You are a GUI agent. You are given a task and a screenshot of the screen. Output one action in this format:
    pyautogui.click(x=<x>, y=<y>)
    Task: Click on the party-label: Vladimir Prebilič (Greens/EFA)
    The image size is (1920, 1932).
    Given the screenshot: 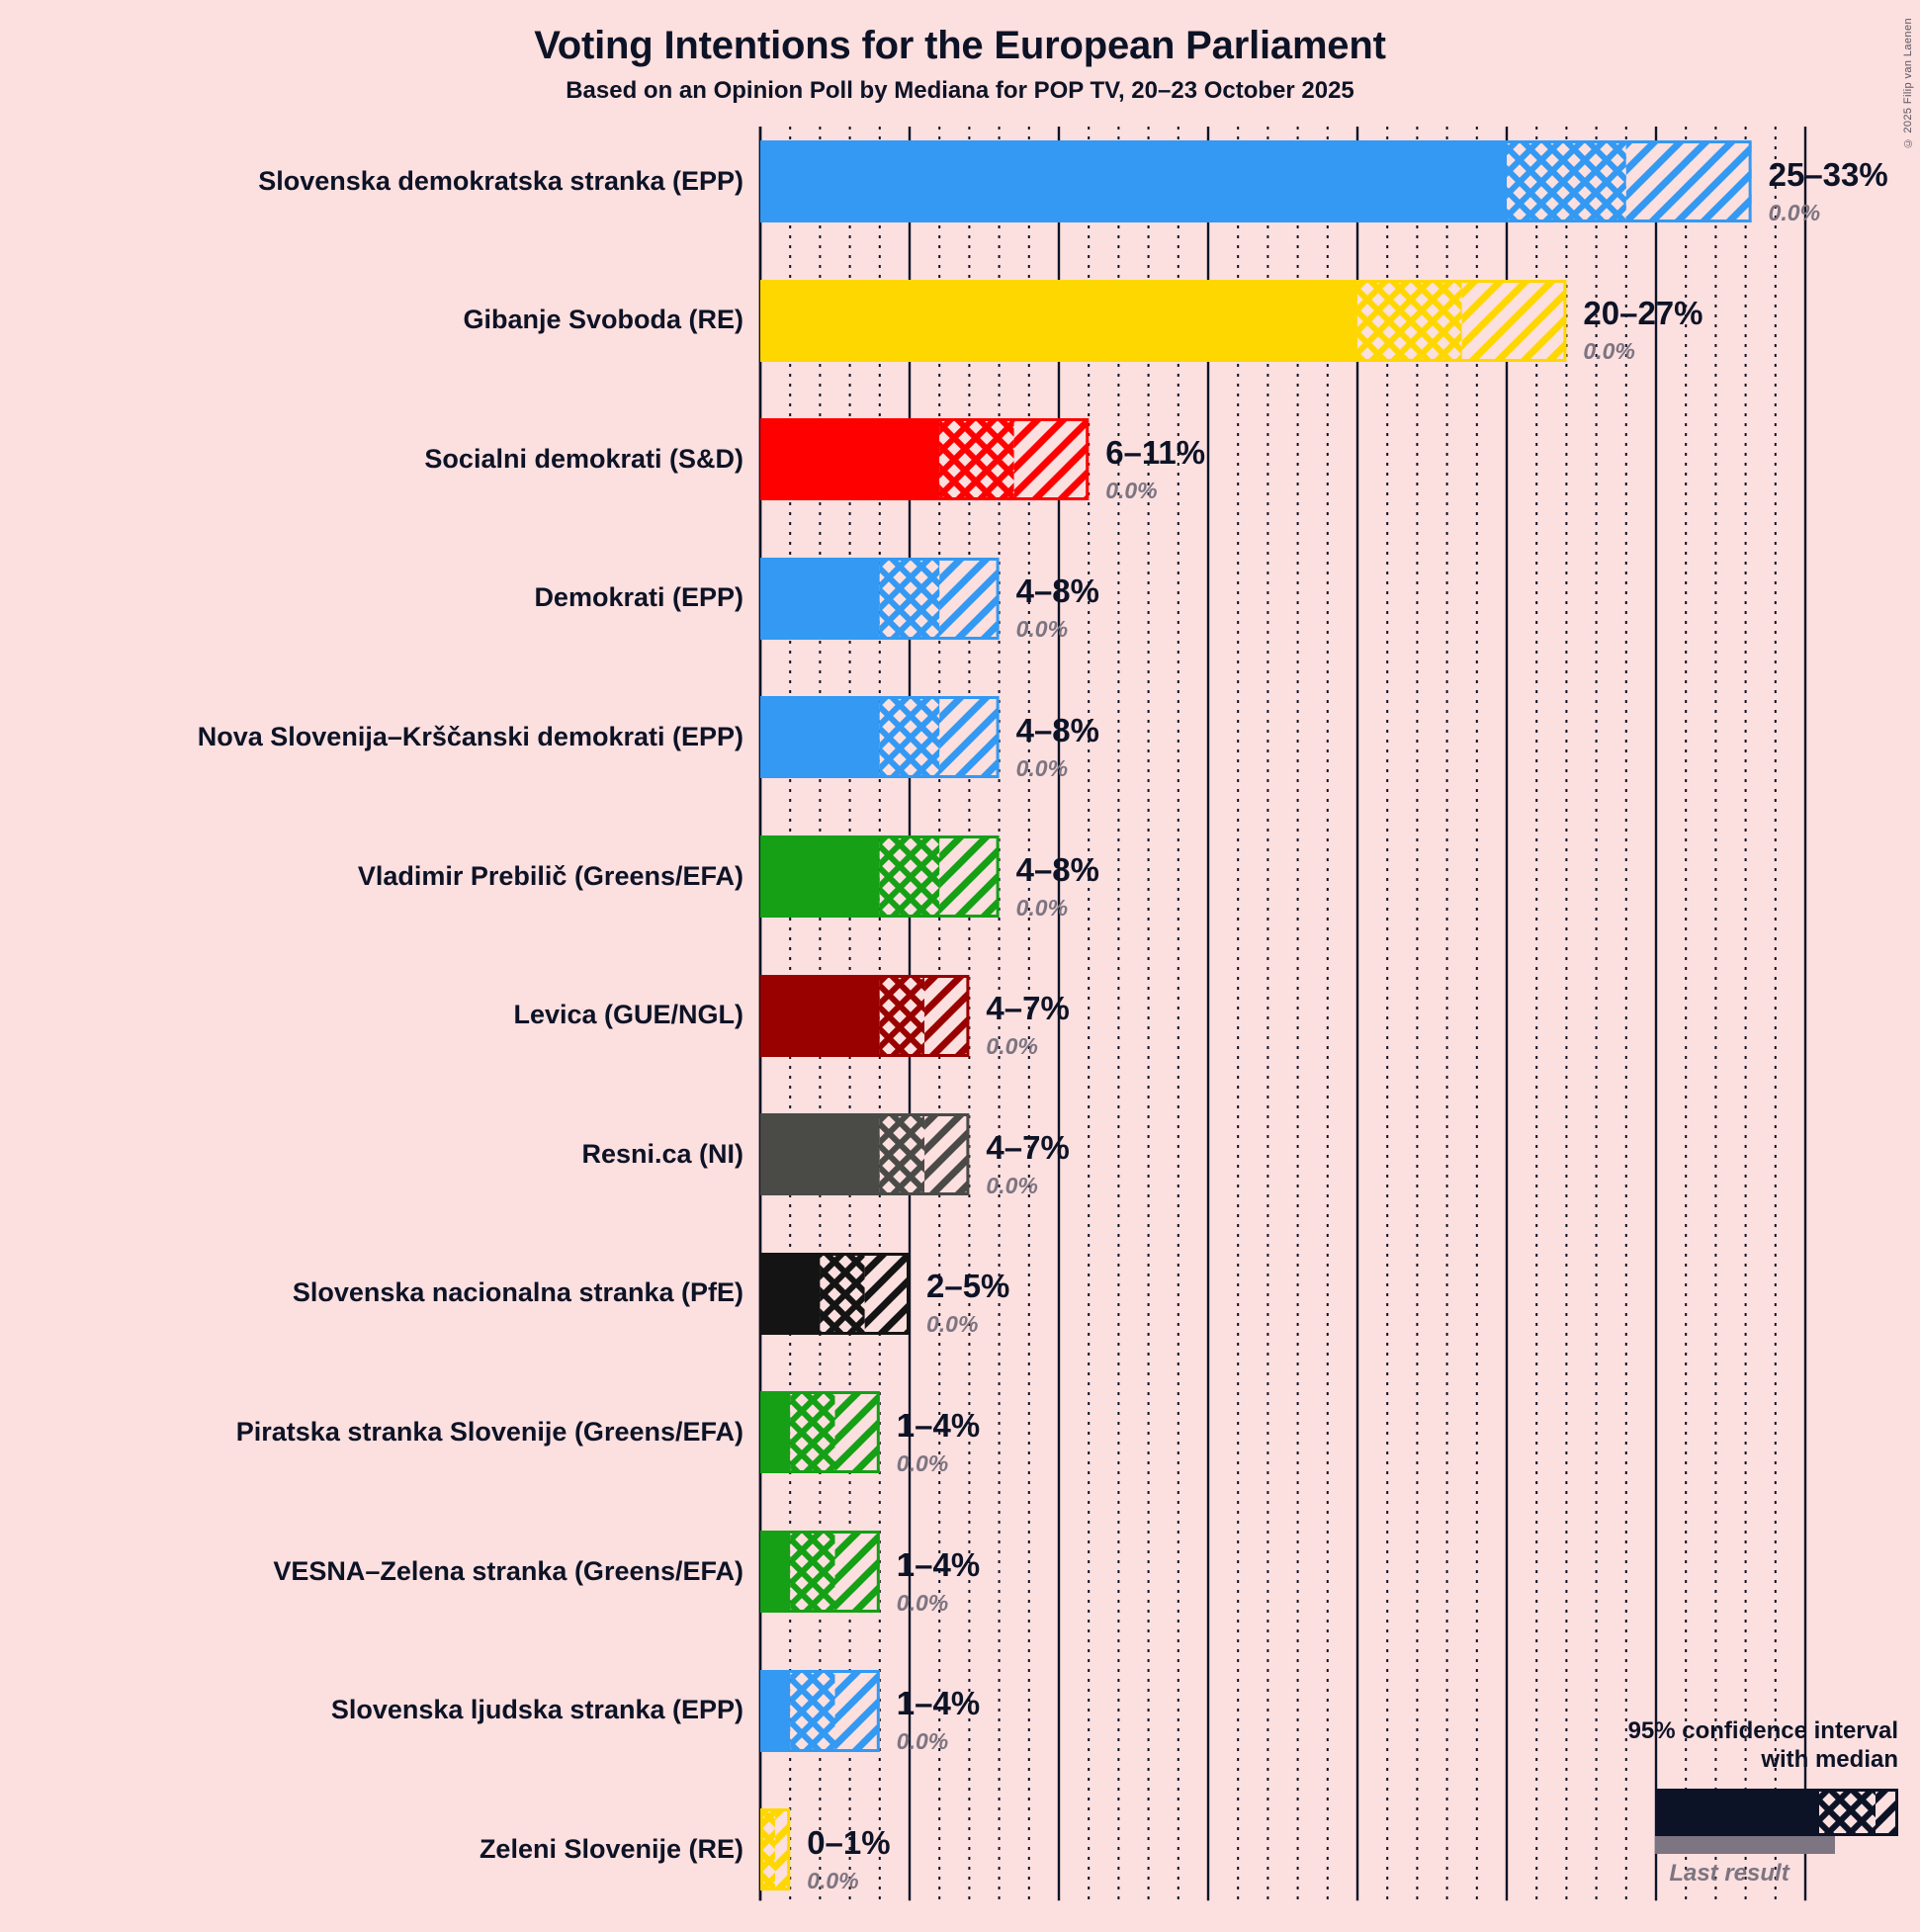 What is the action you would take?
    pyautogui.click(x=550, y=875)
    